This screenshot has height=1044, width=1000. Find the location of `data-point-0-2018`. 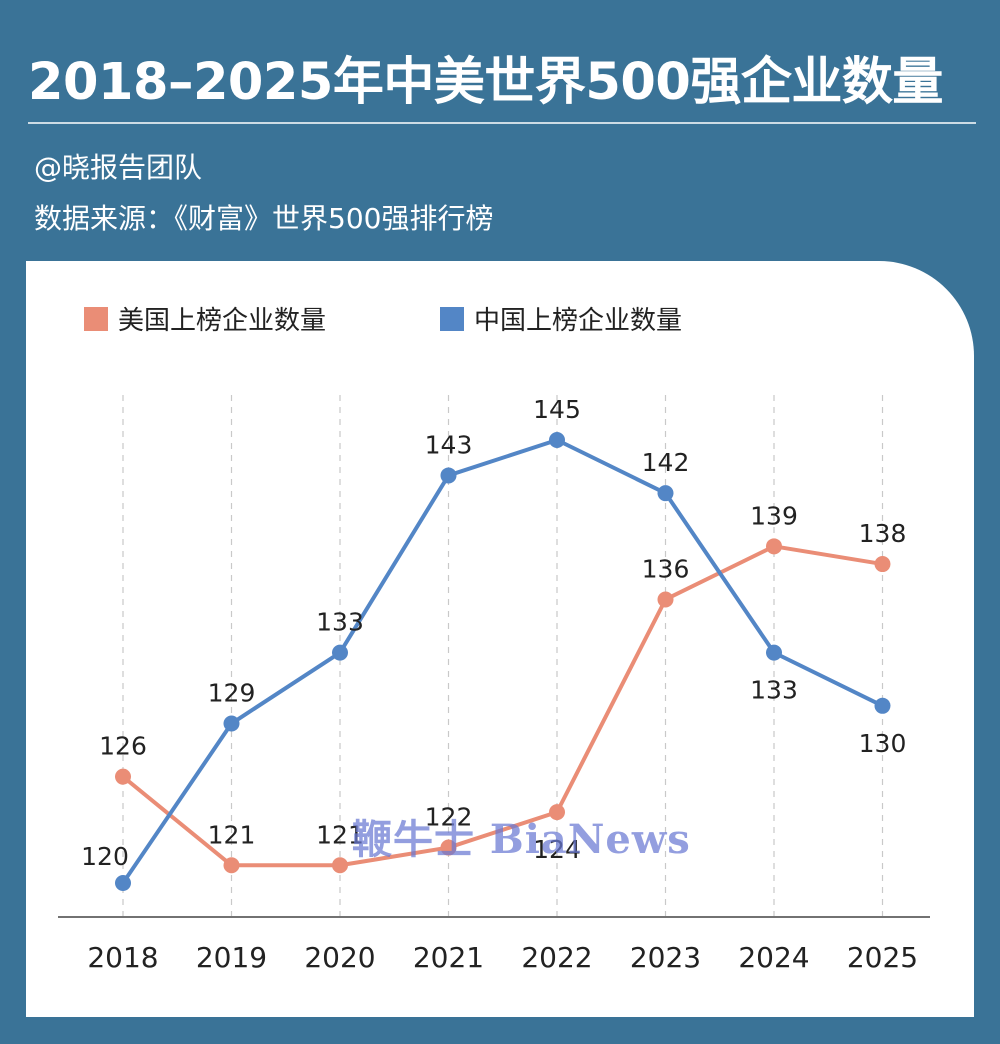

data-point-0-2018 is located at coordinates (123, 776).